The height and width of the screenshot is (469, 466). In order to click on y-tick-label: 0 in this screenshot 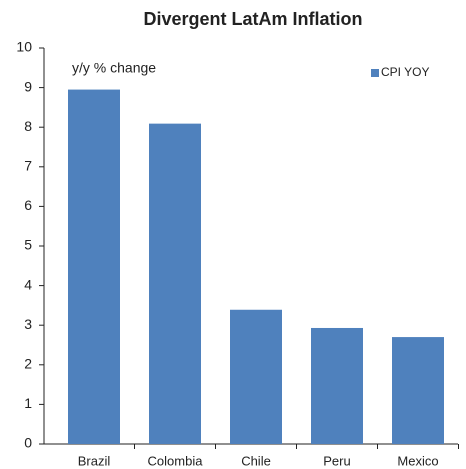, I will do `click(28, 443)`.